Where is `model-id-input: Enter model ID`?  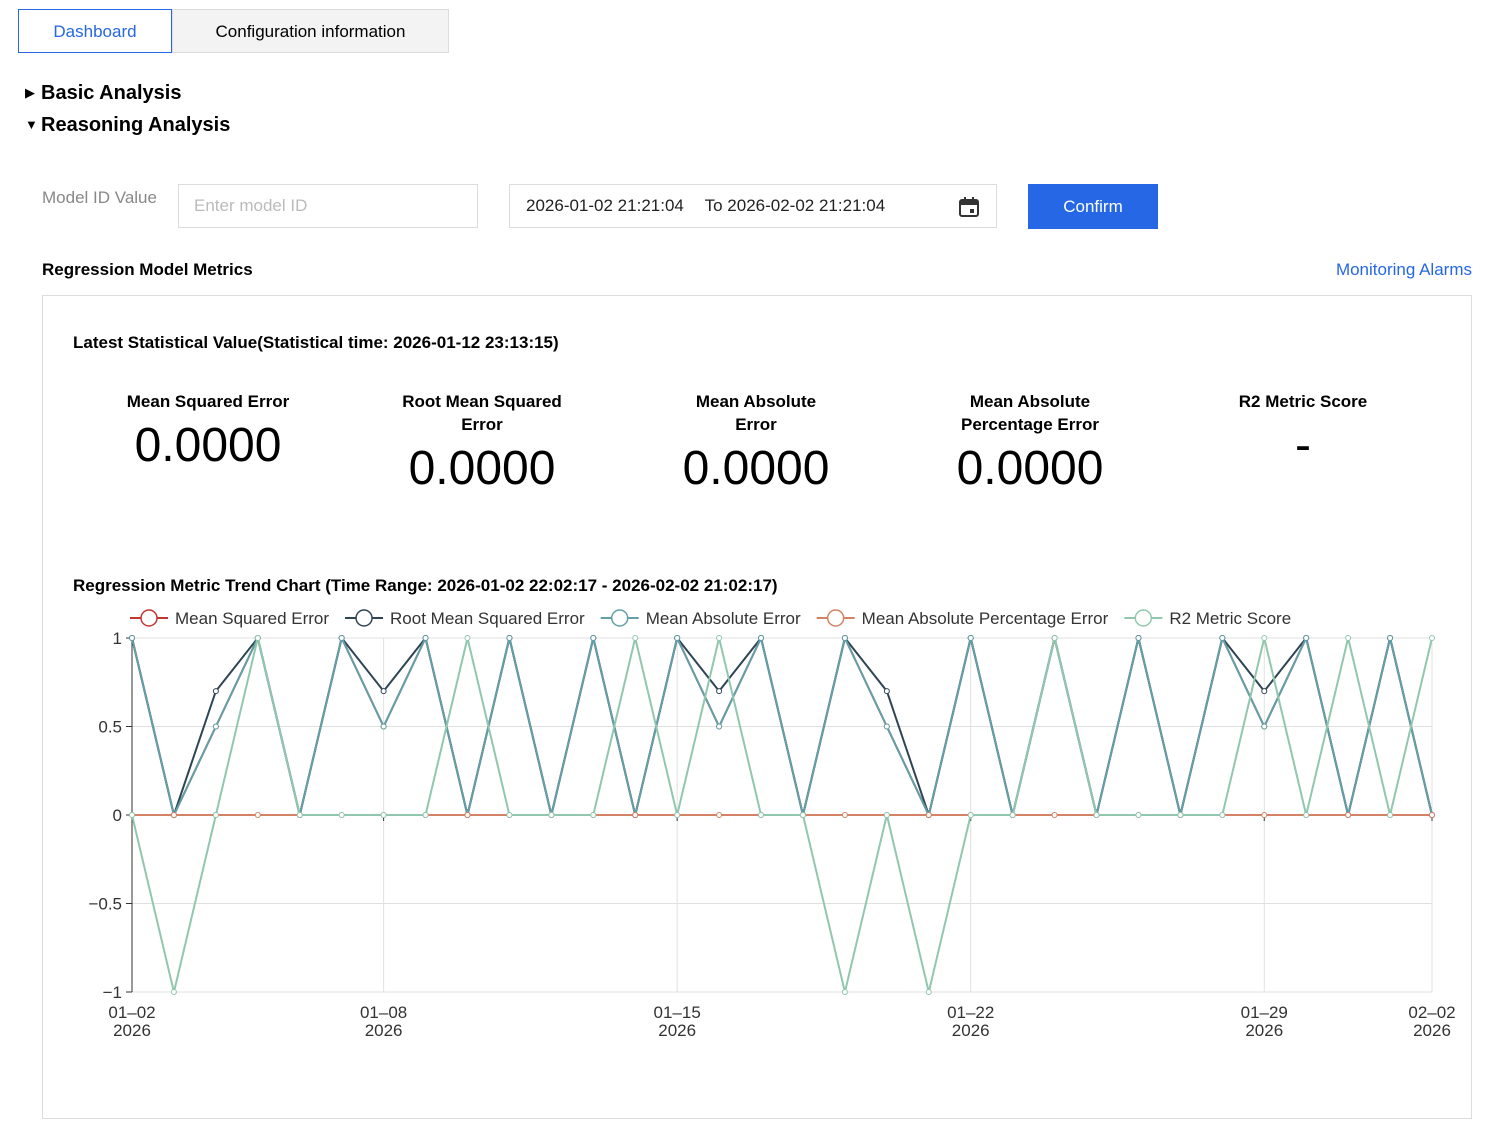
model-id-input: Enter model ID is located at coordinates (328, 206).